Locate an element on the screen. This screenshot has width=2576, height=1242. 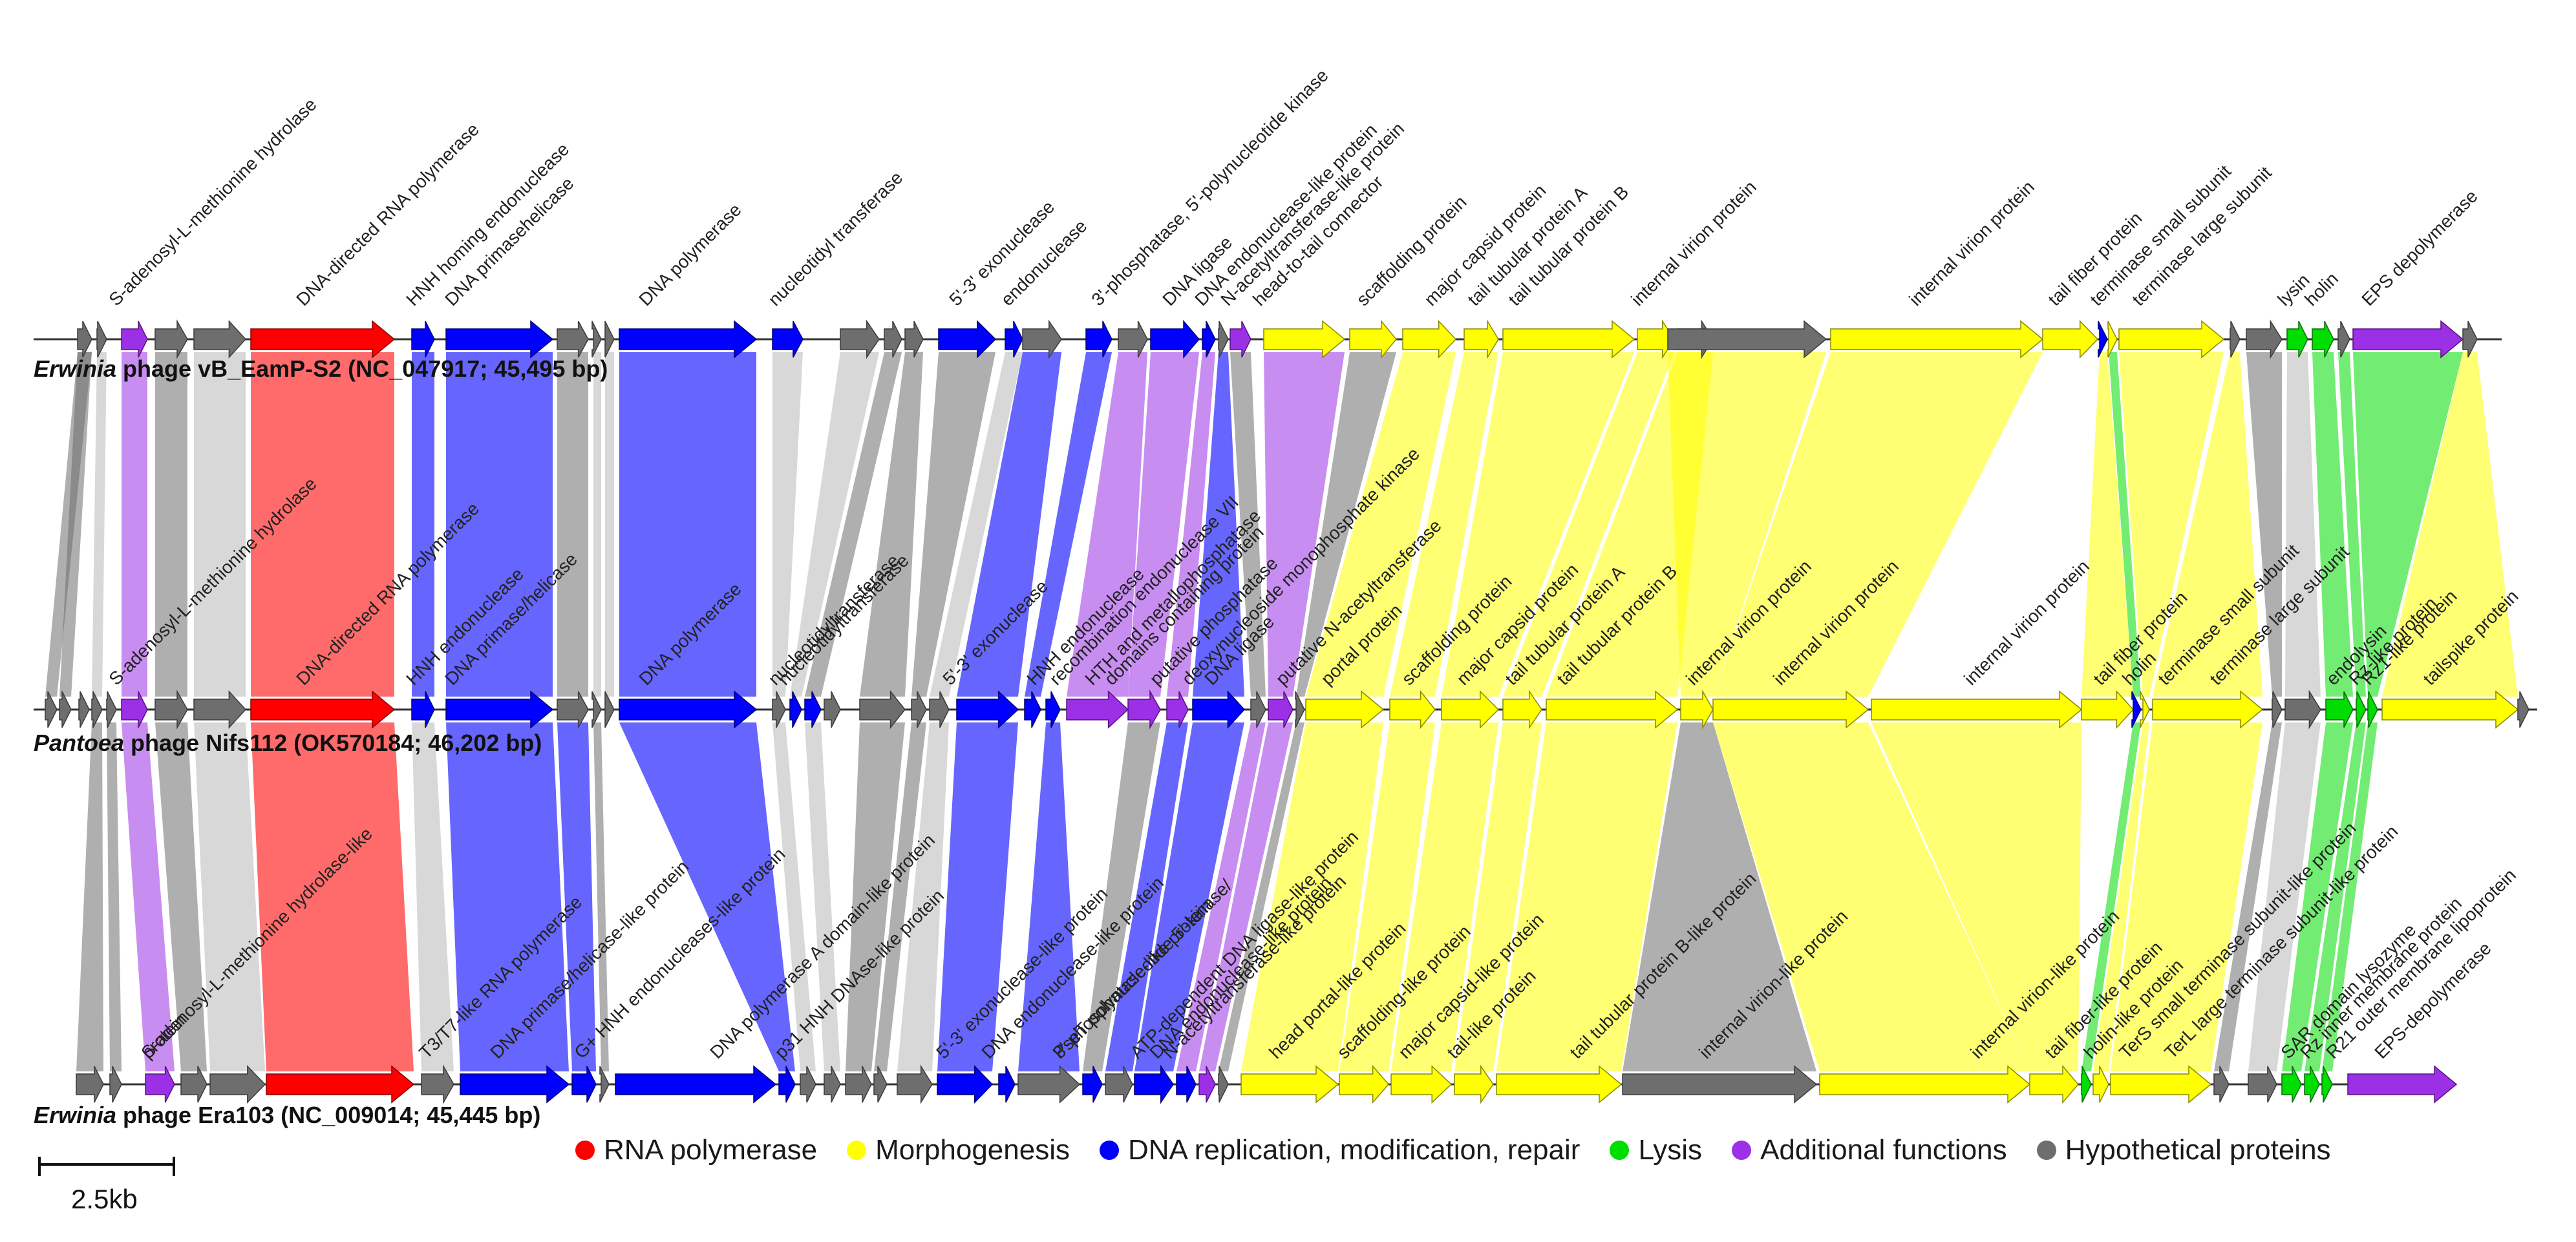
legend-item-lysis: Lysis is located at coordinates (1656, 1150).